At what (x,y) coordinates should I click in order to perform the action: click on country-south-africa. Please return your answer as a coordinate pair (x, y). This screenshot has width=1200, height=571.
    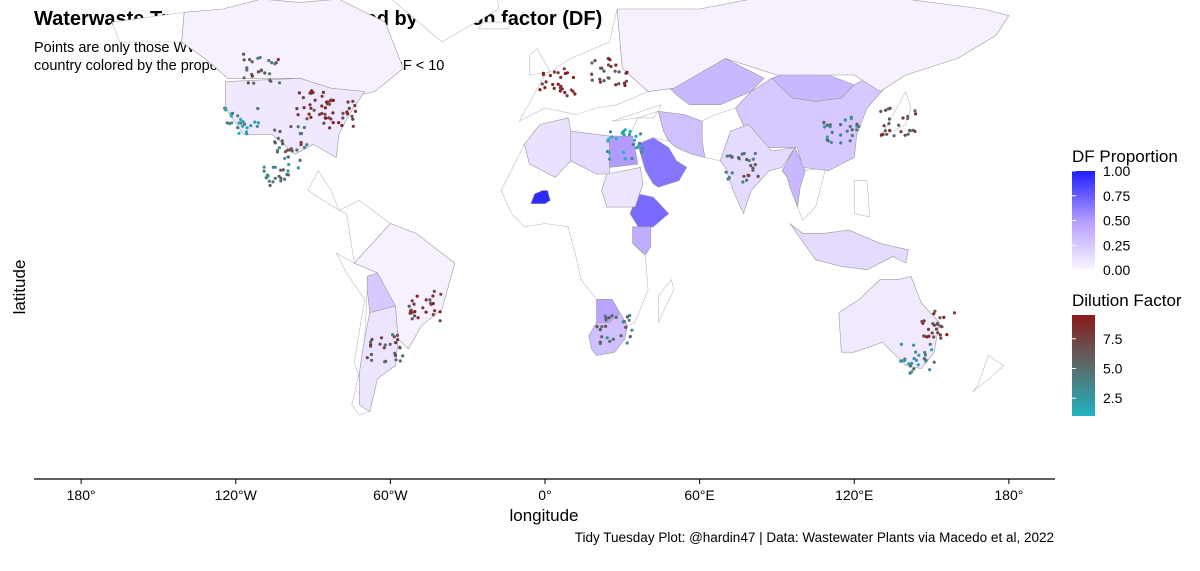
    Looking at the image, I should click on (608, 334).